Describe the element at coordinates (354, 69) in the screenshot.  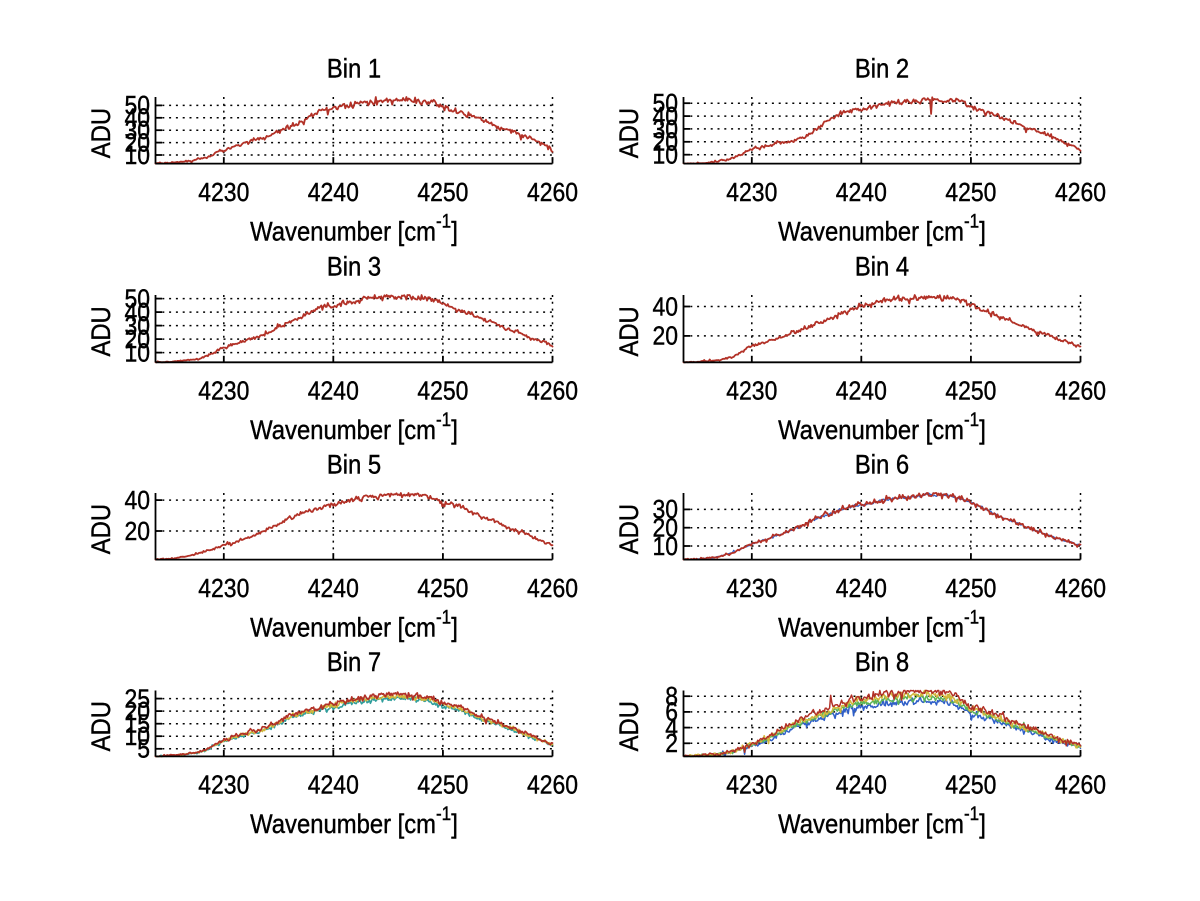
I see `svg-text: Bin 1` at that location.